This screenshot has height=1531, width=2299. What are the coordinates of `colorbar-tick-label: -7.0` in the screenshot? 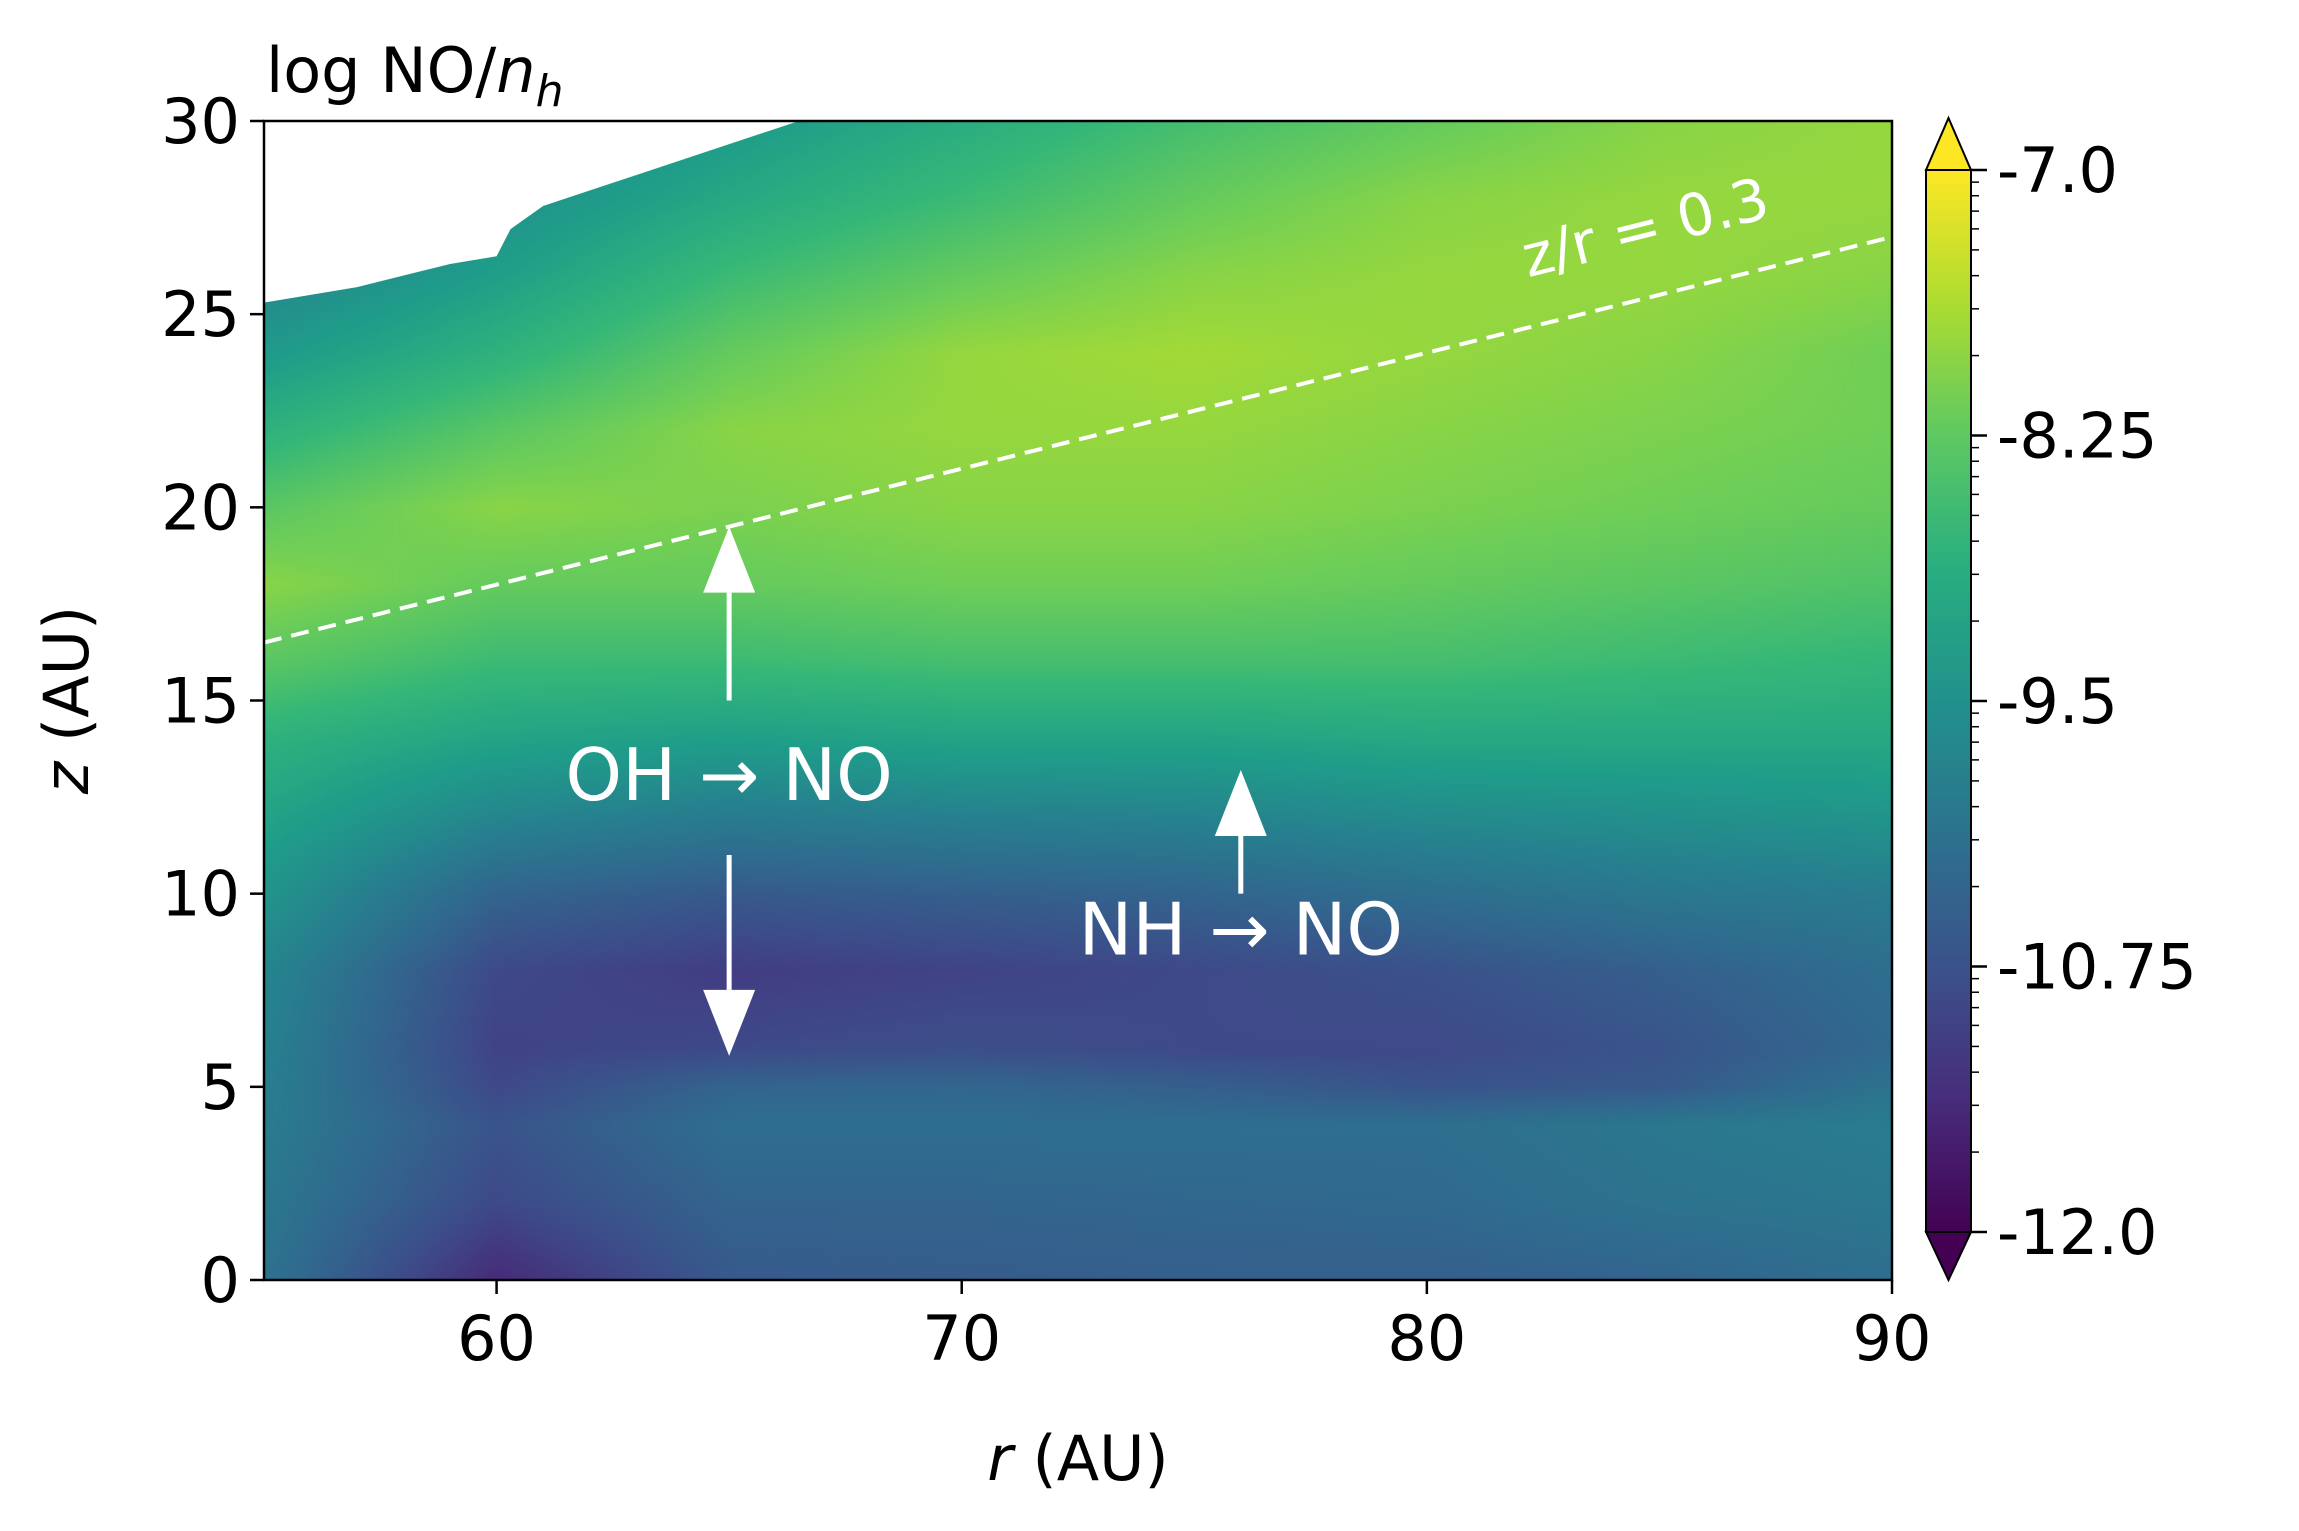 It's located at (2057, 170).